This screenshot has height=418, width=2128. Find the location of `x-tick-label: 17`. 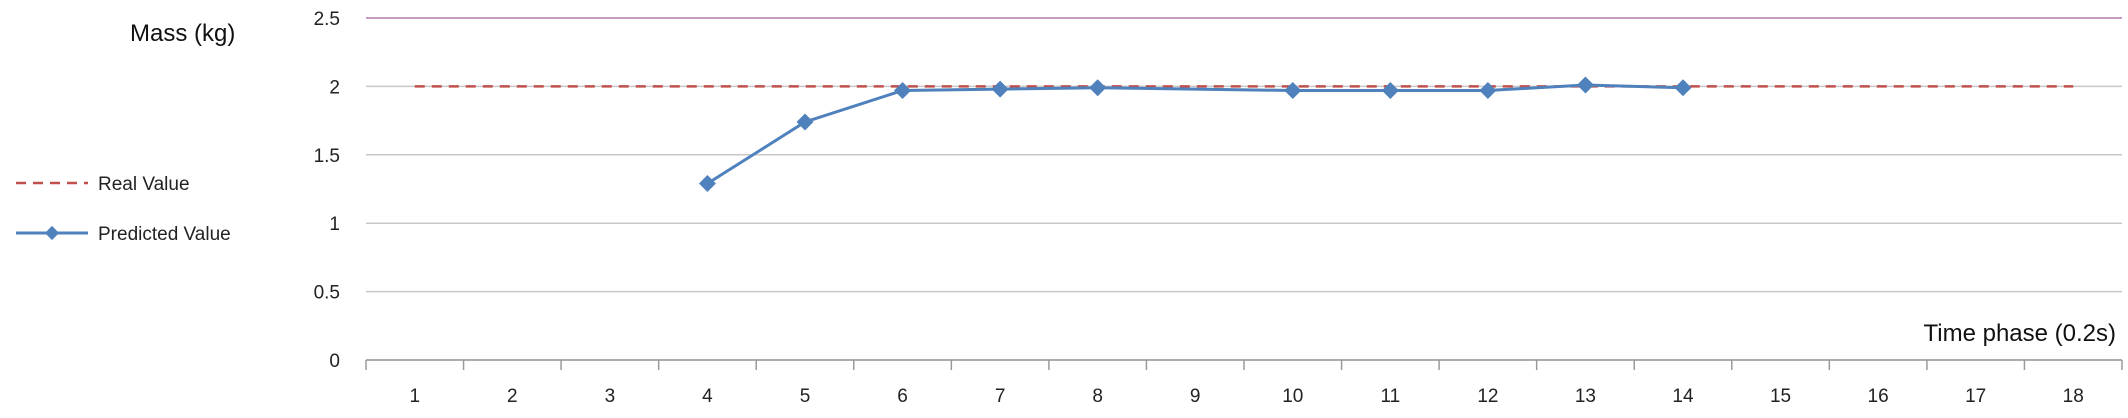

x-tick-label: 17 is located at coordinates (1975, 396).